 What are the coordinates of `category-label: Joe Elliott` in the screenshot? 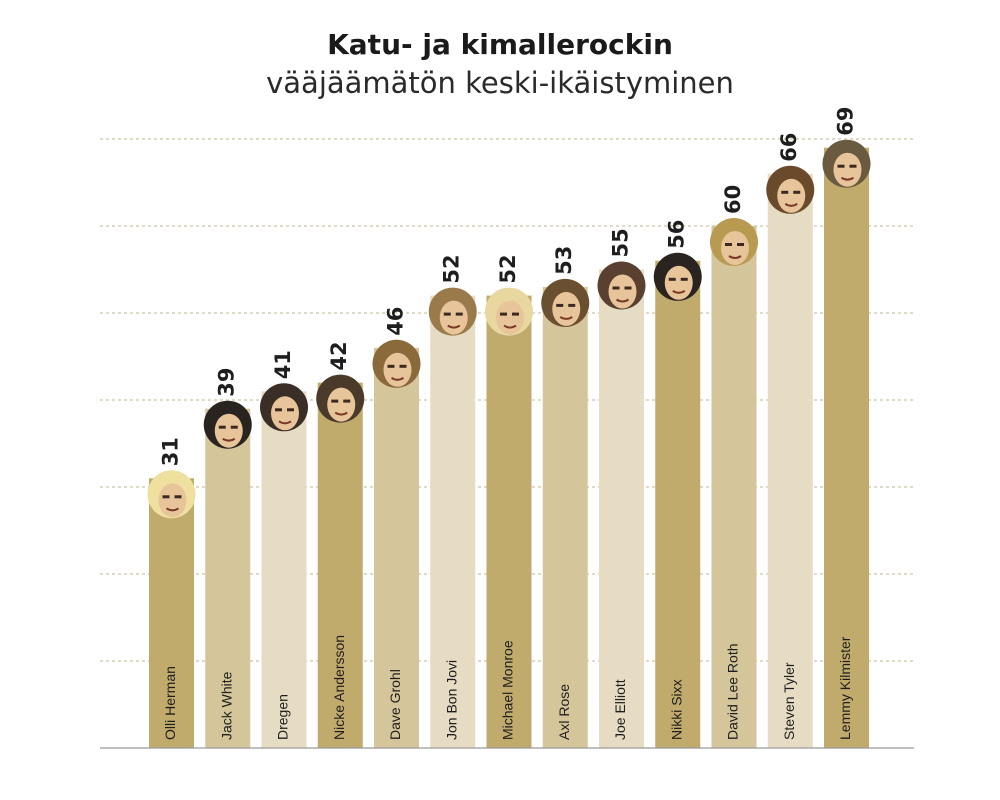 It's located at (620, 709).